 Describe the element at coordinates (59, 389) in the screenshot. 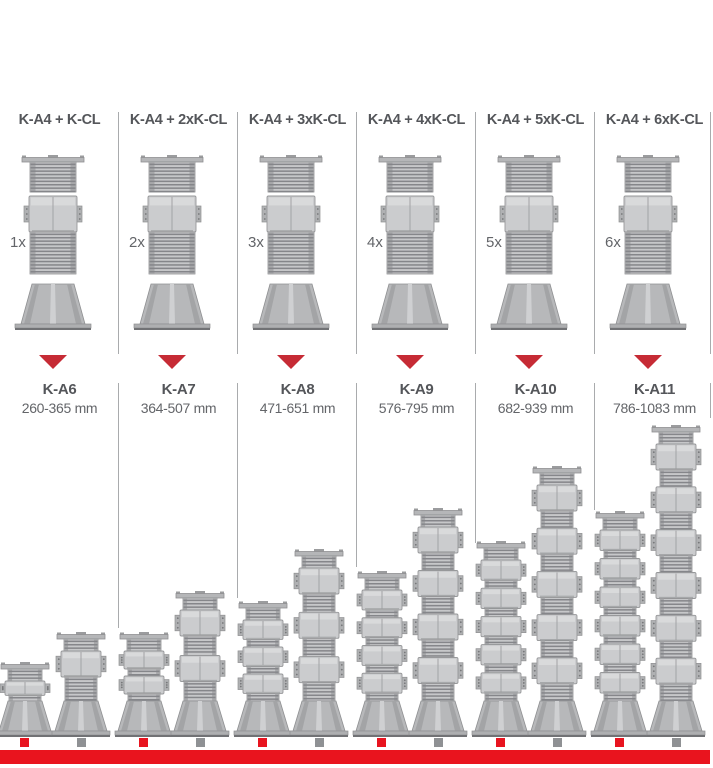

I see `model-name: K-A6` at that location.